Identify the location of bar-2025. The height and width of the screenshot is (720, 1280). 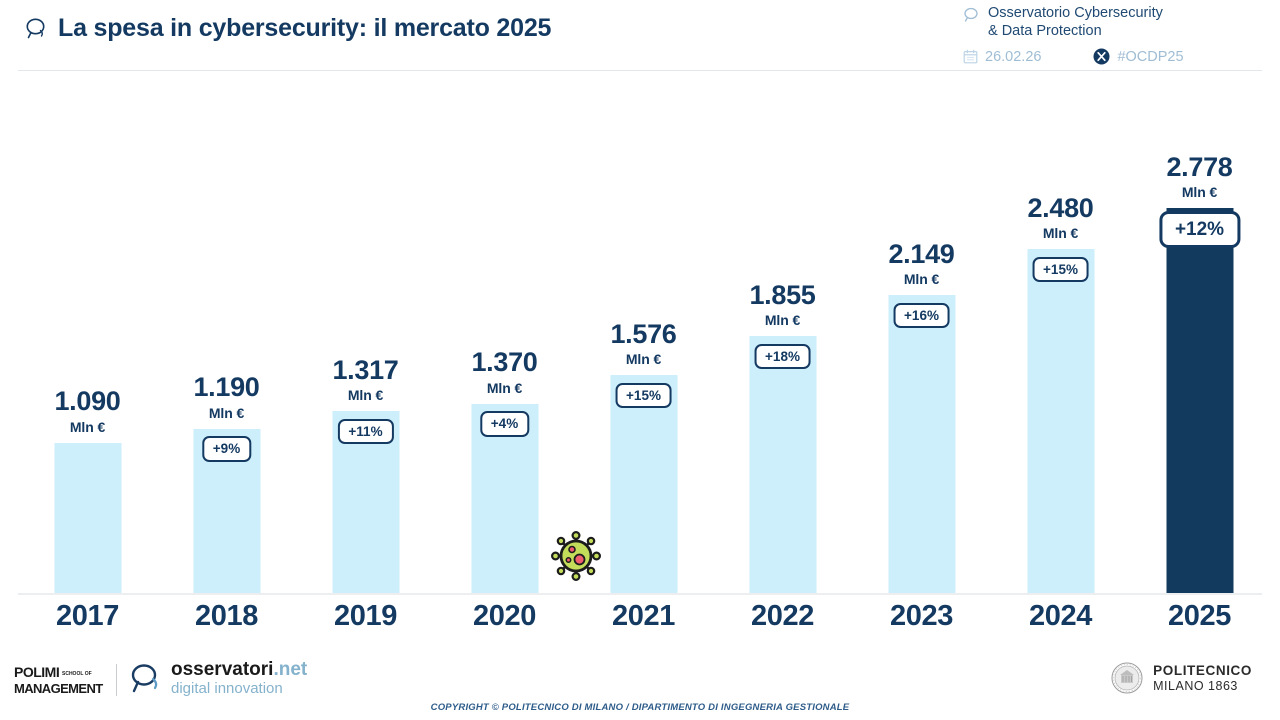
(1199, 401).